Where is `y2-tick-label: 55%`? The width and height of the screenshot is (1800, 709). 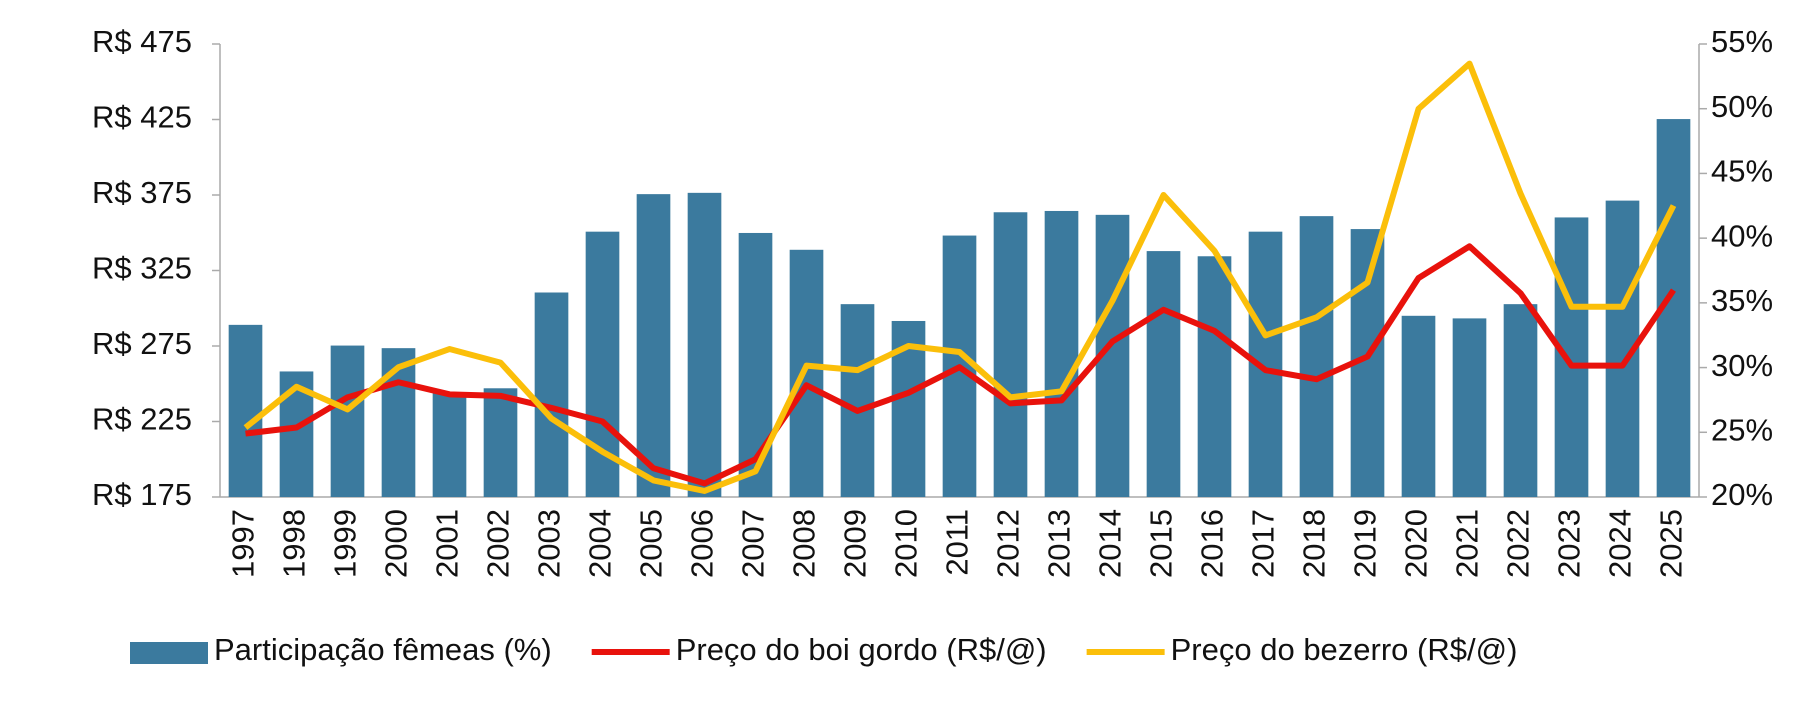 y2-tick-label: 55% is located at coordinates (1742, 41).